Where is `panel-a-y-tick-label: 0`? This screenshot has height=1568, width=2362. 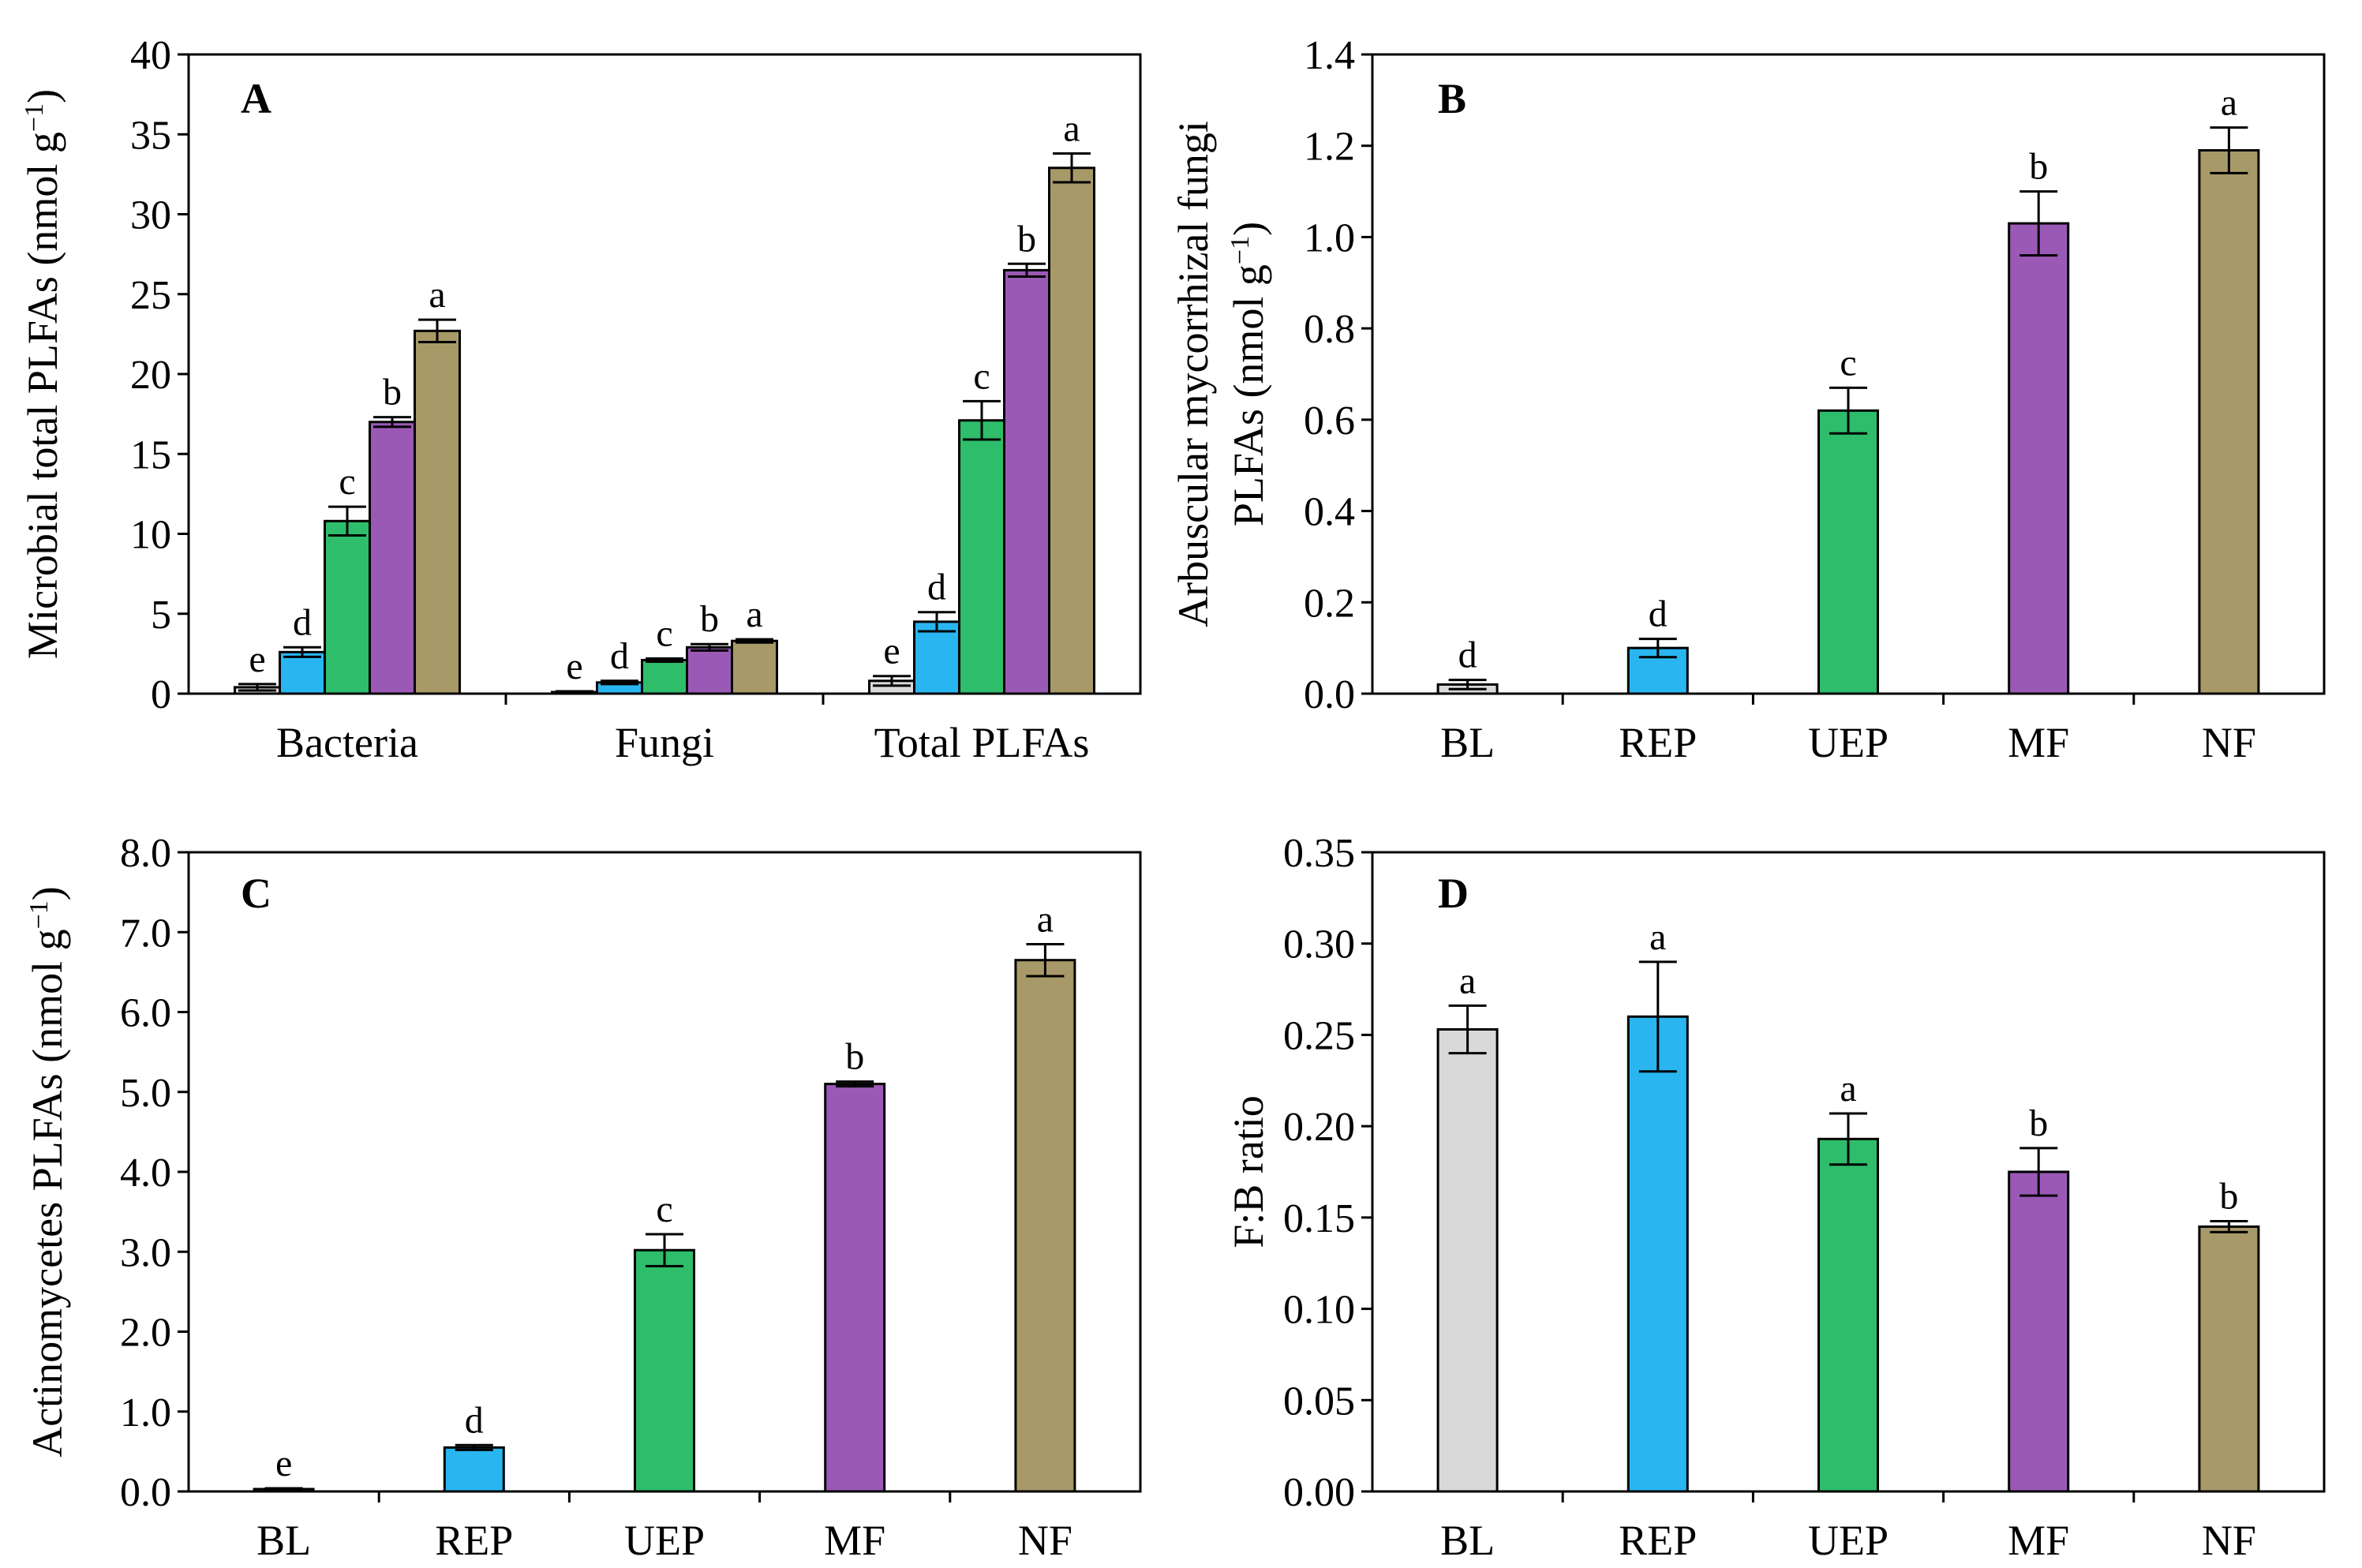
panel-a-y-tick-label: 0 is located at coordinates (161, 695).